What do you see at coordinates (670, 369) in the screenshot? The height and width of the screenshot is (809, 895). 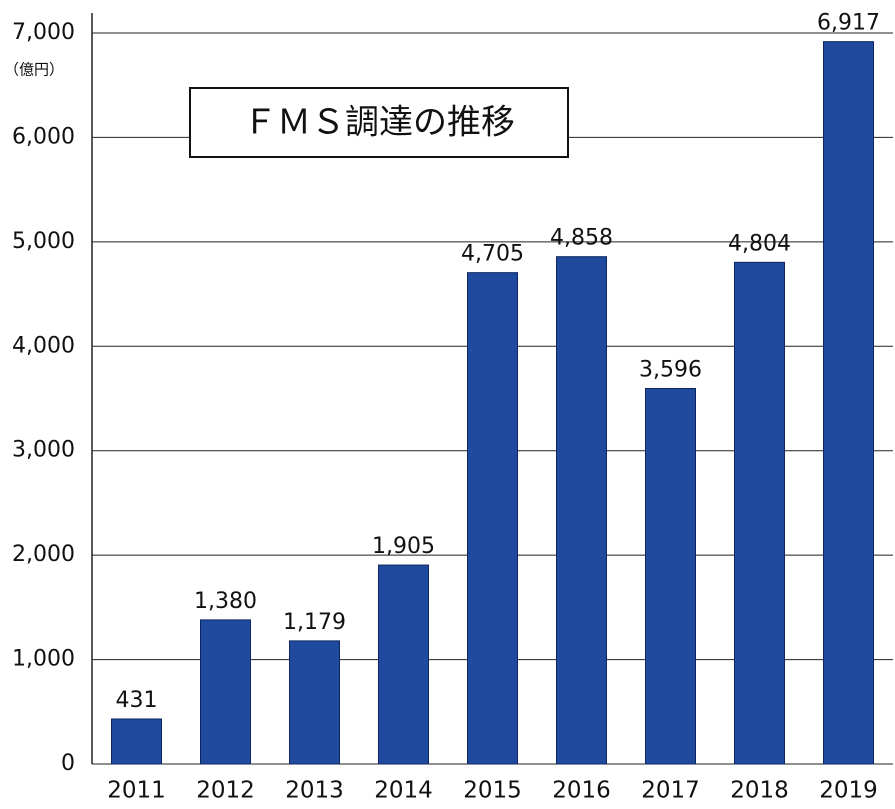 I see `data-label: 3,596` at bounding box center [670, 369].